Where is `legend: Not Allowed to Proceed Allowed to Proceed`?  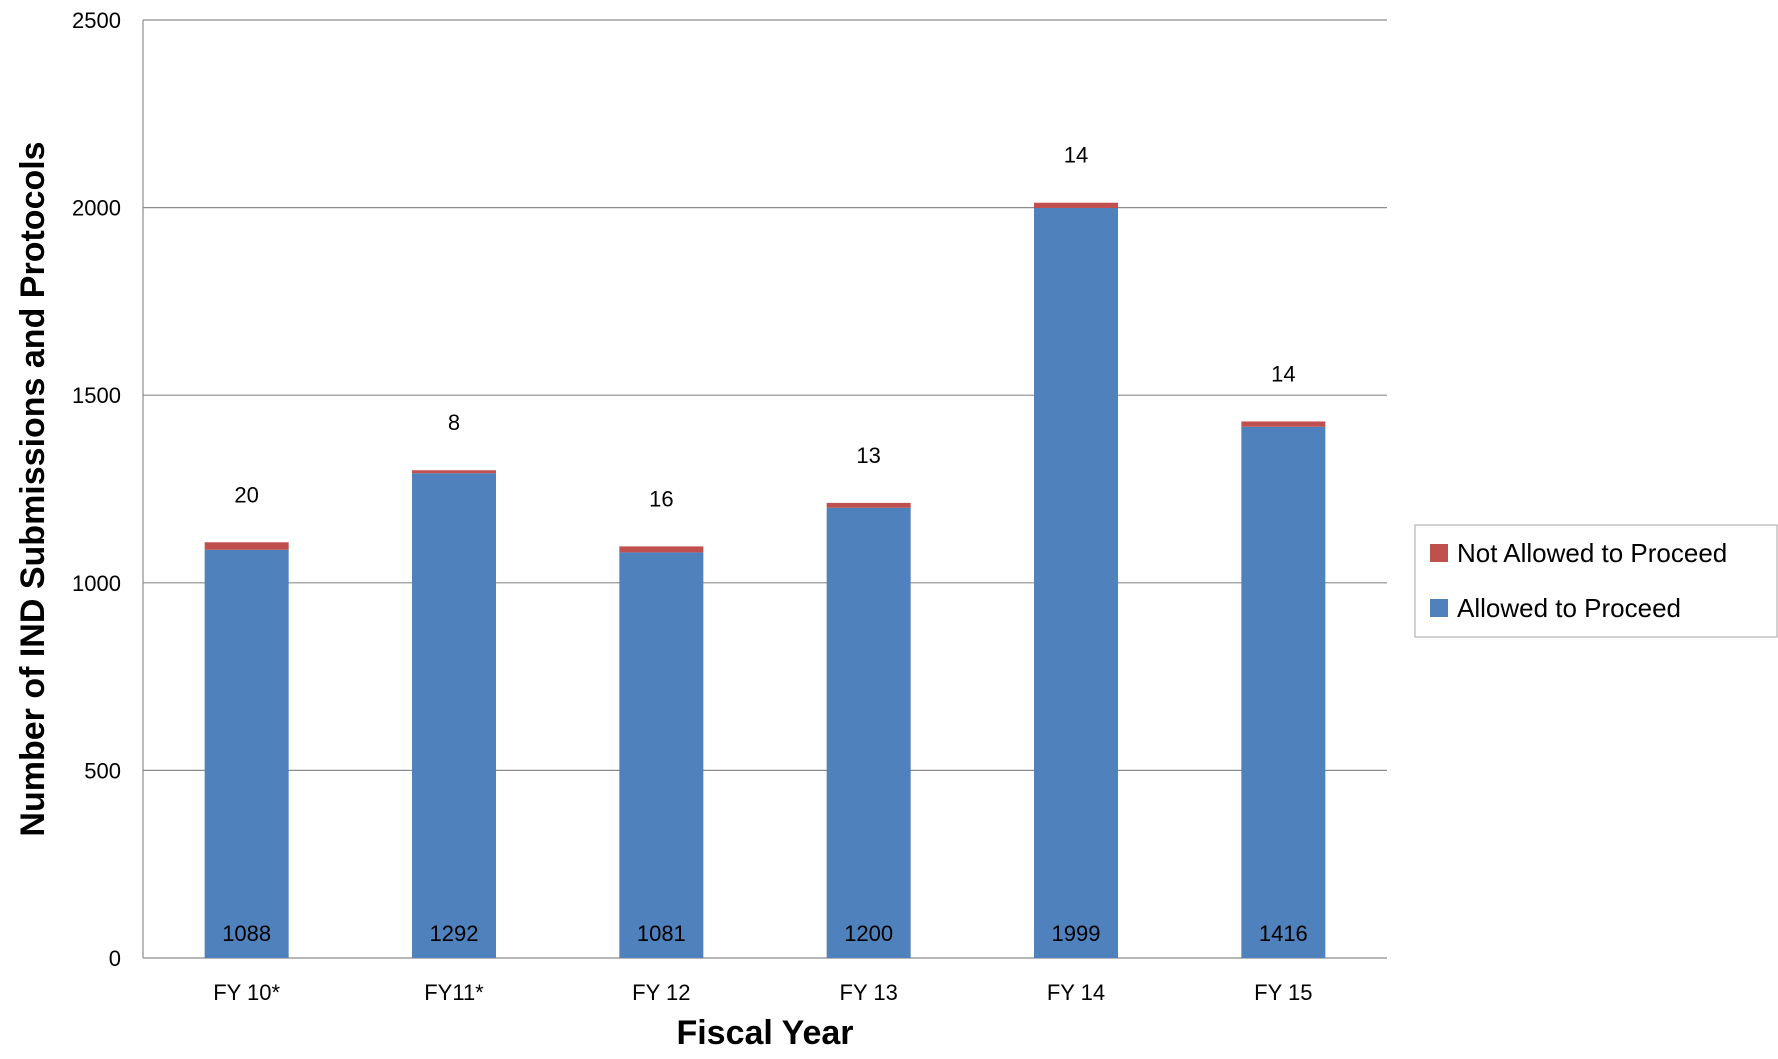 legend: Not Allowed to Proceed Allowed to Proceed is located at coordinates (1596, 581).